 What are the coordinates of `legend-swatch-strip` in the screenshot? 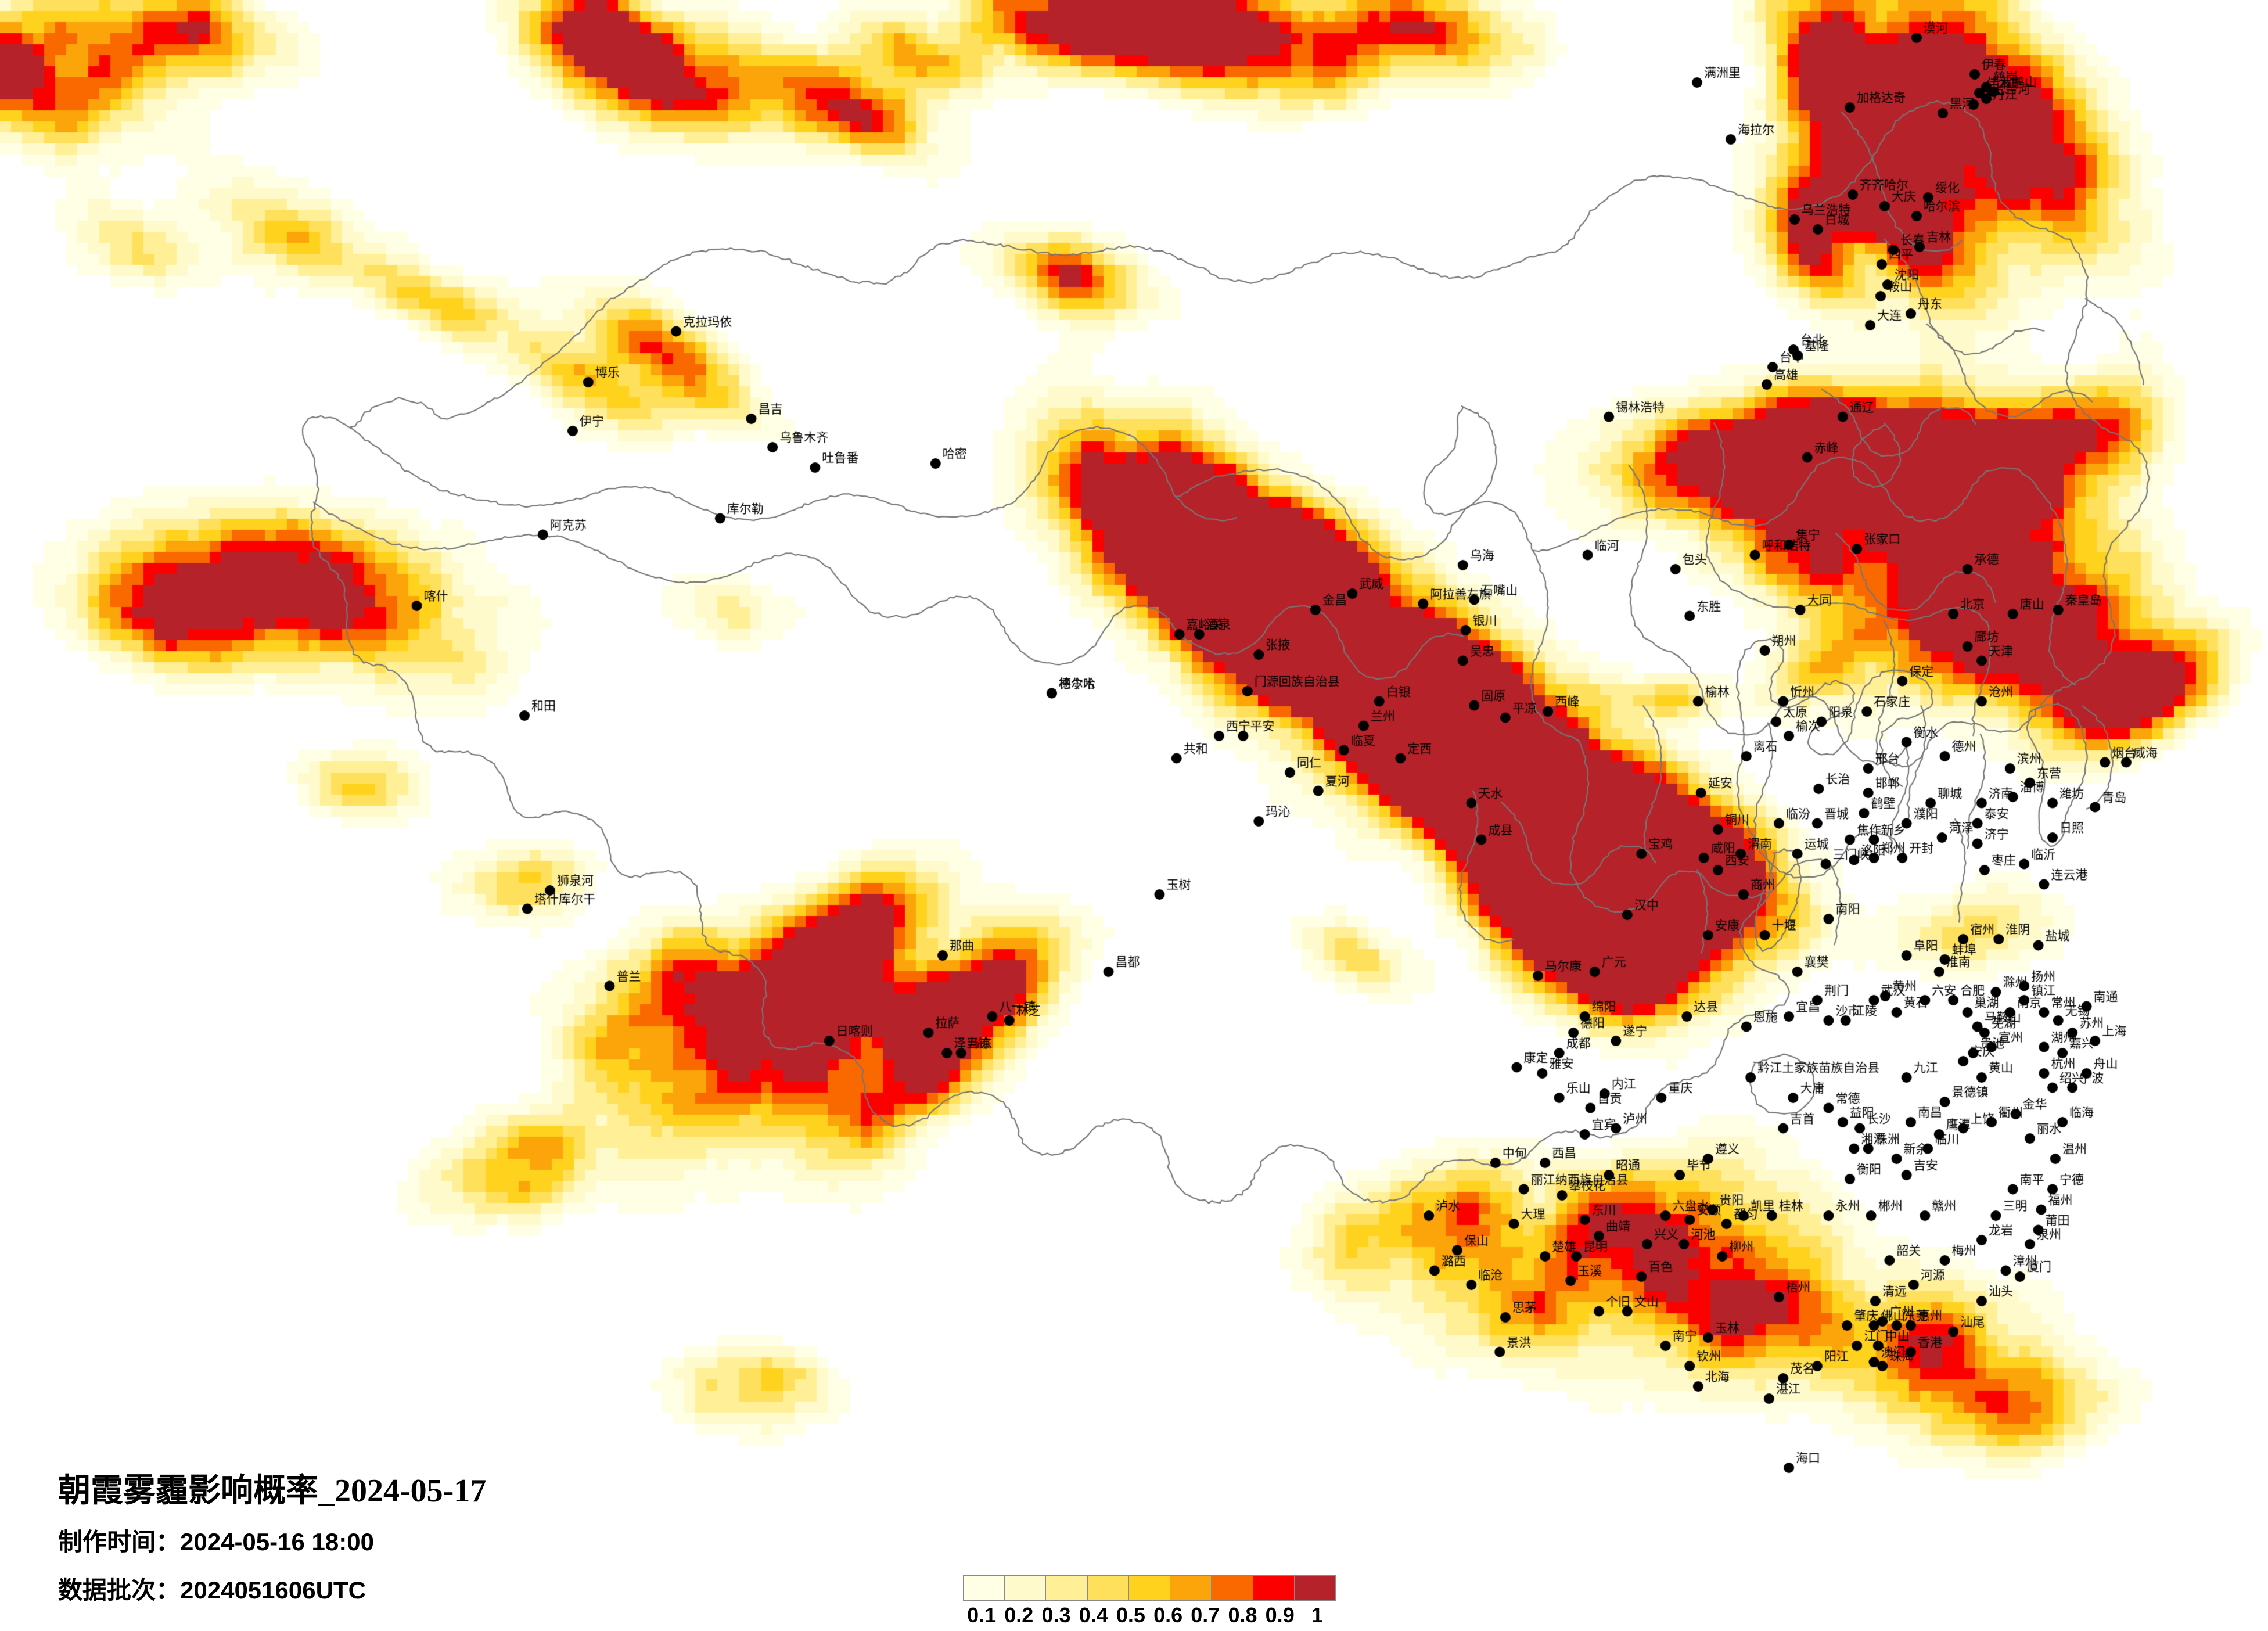 It's located at (1149, 1588).